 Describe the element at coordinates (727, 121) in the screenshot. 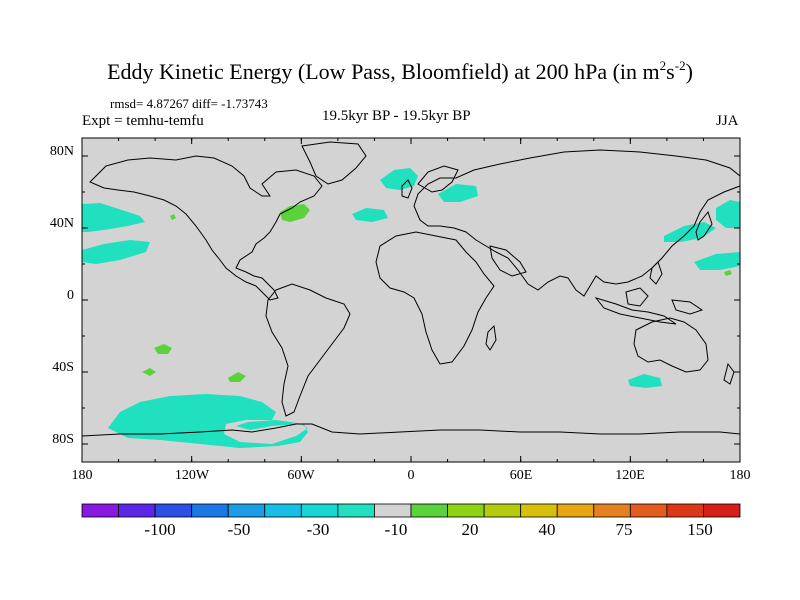

I see `season-label: JJA` at that location.